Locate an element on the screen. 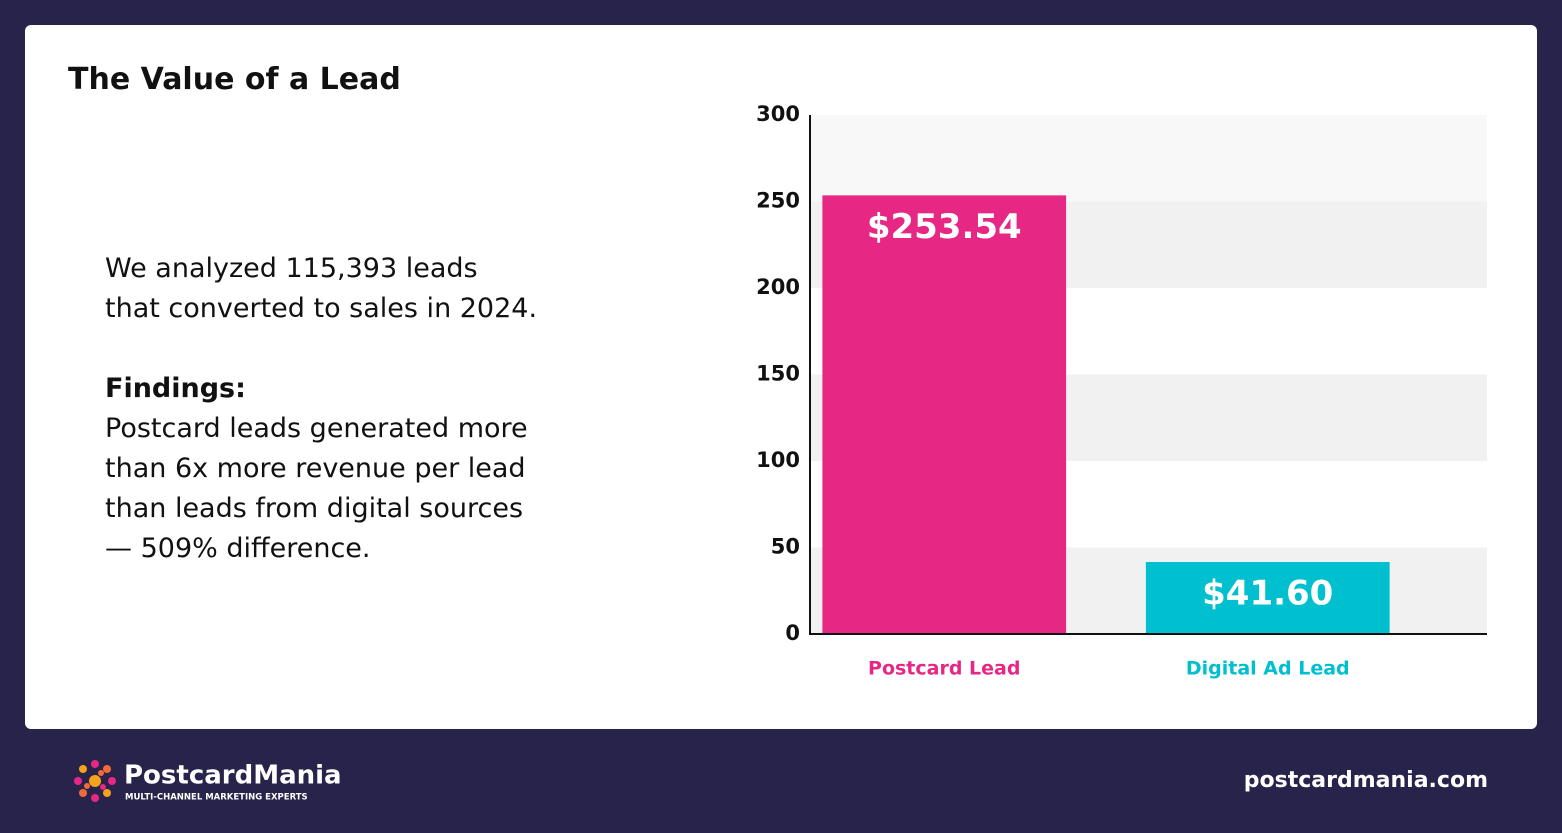 The image size is (1562, 833). logo-icon is located at coordinates (95, 781).